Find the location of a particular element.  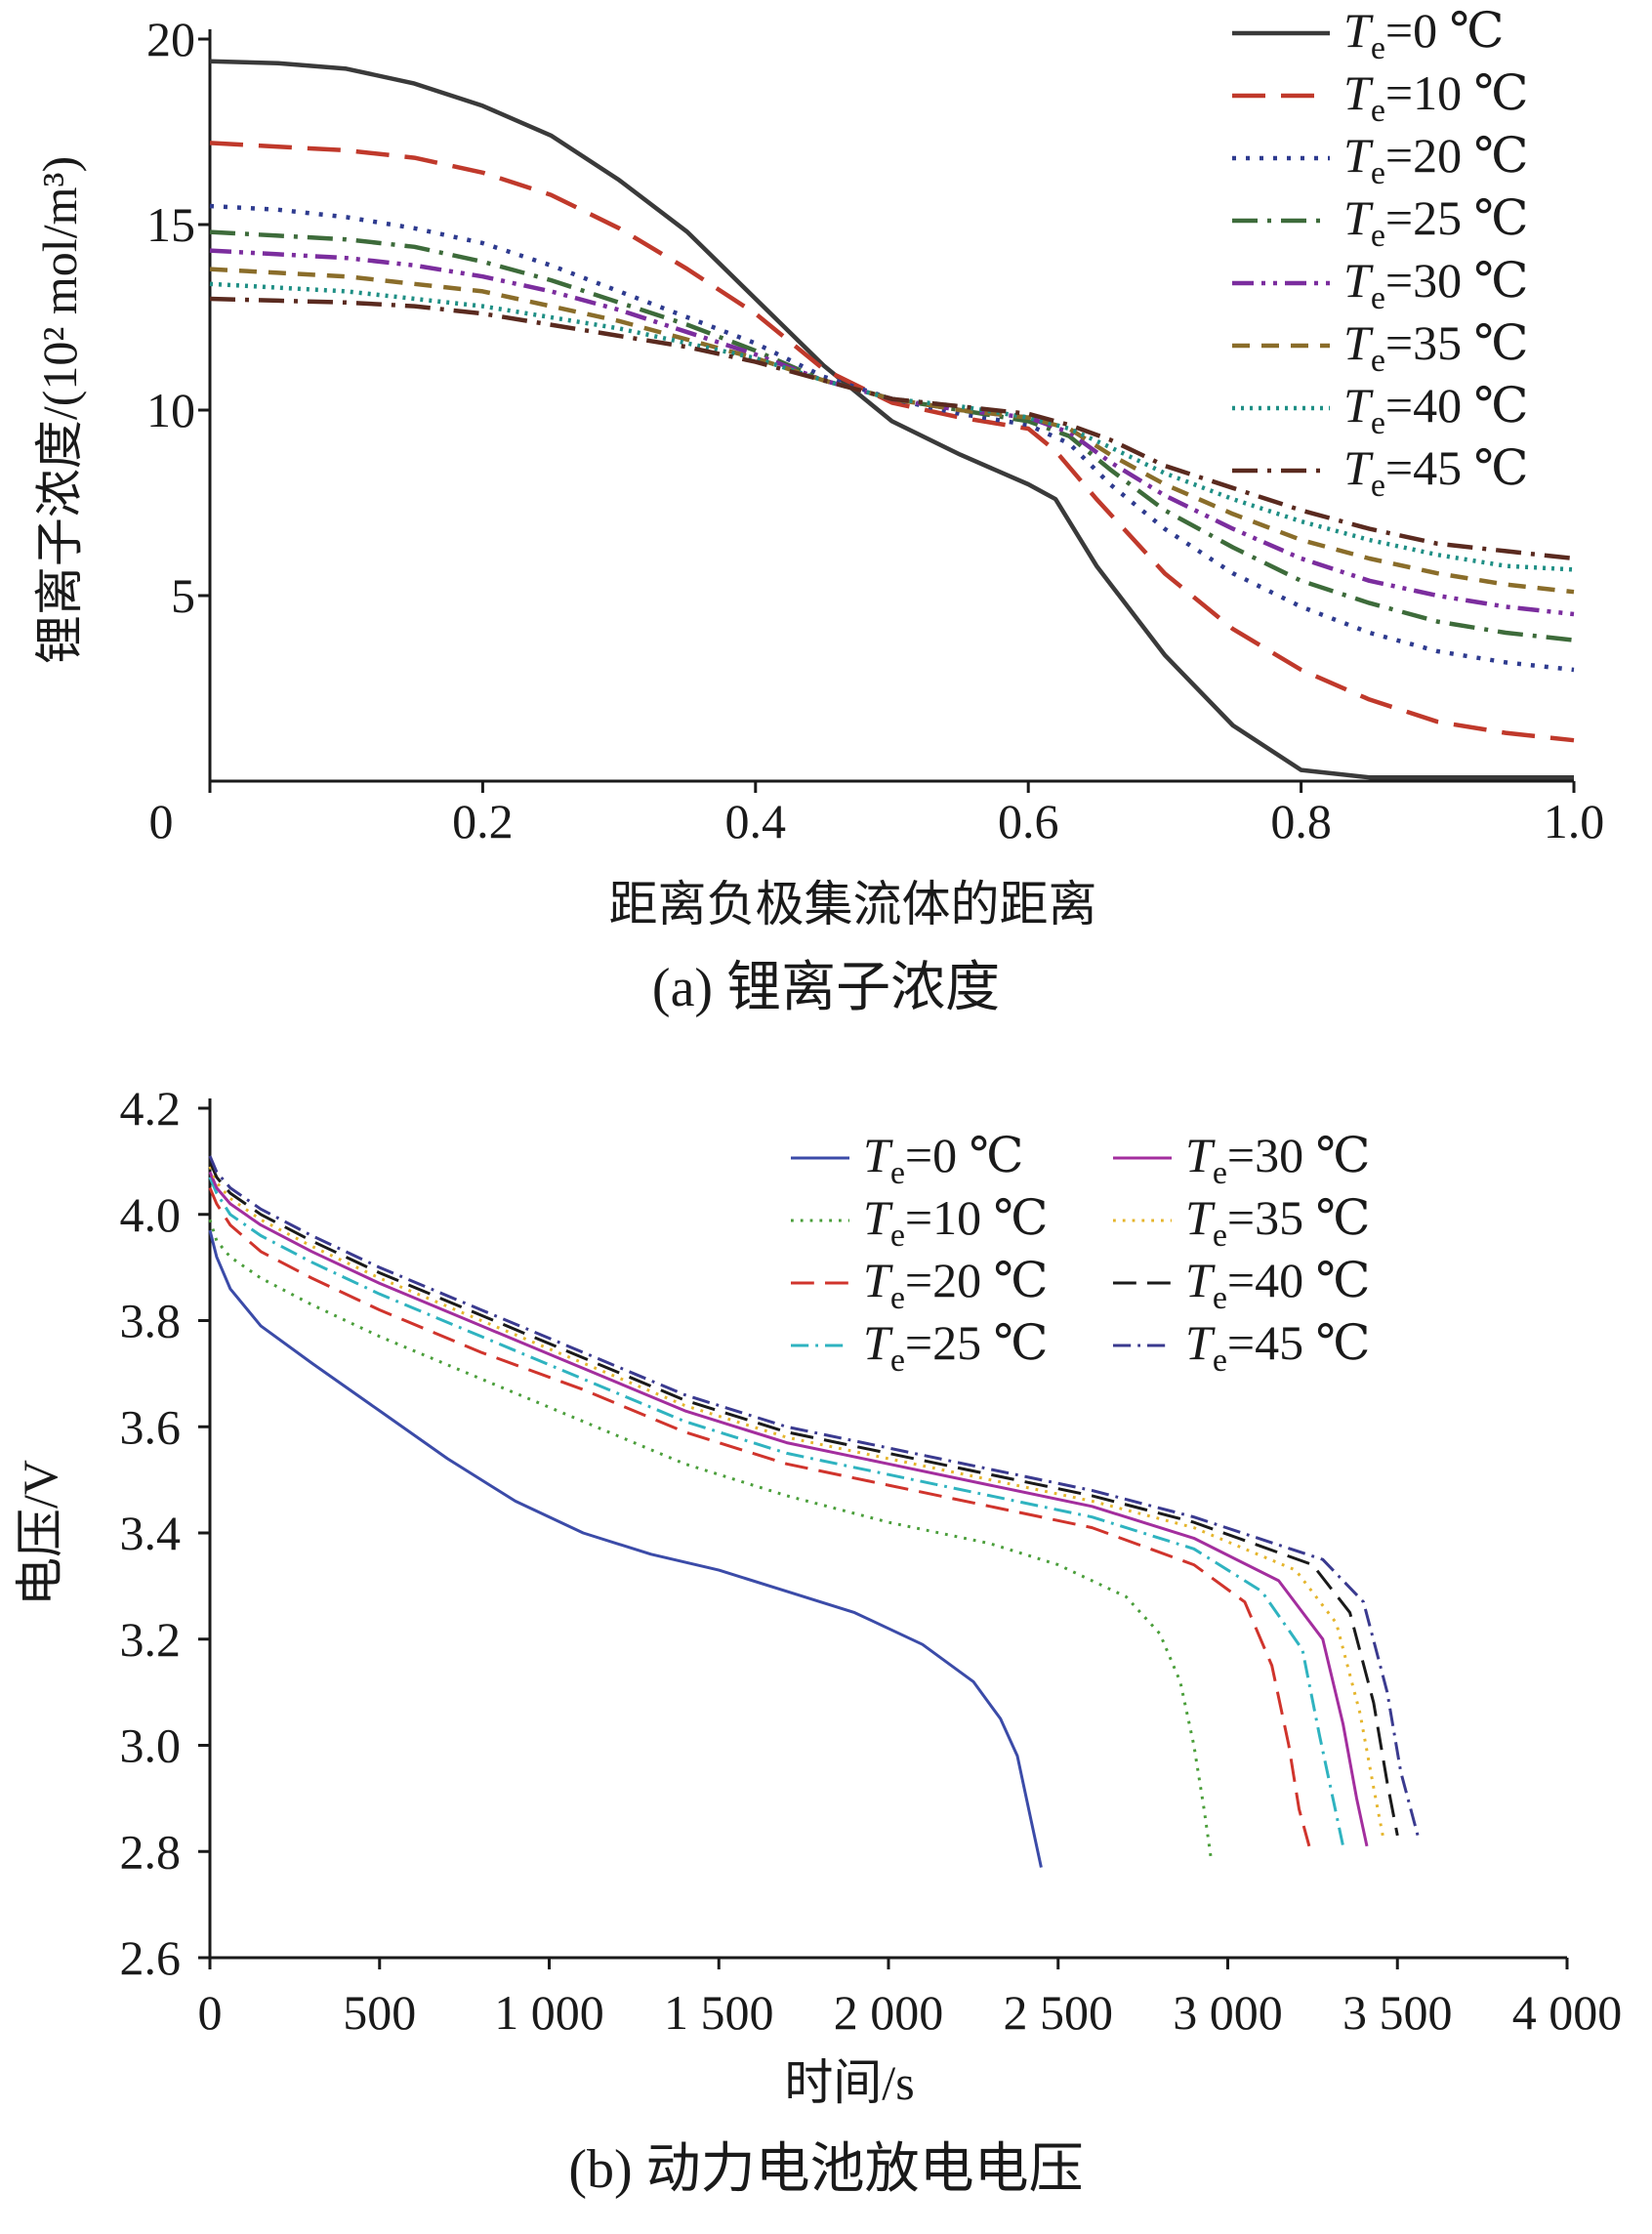

y-tick-label: 5 is located at coordinates (183, 595).